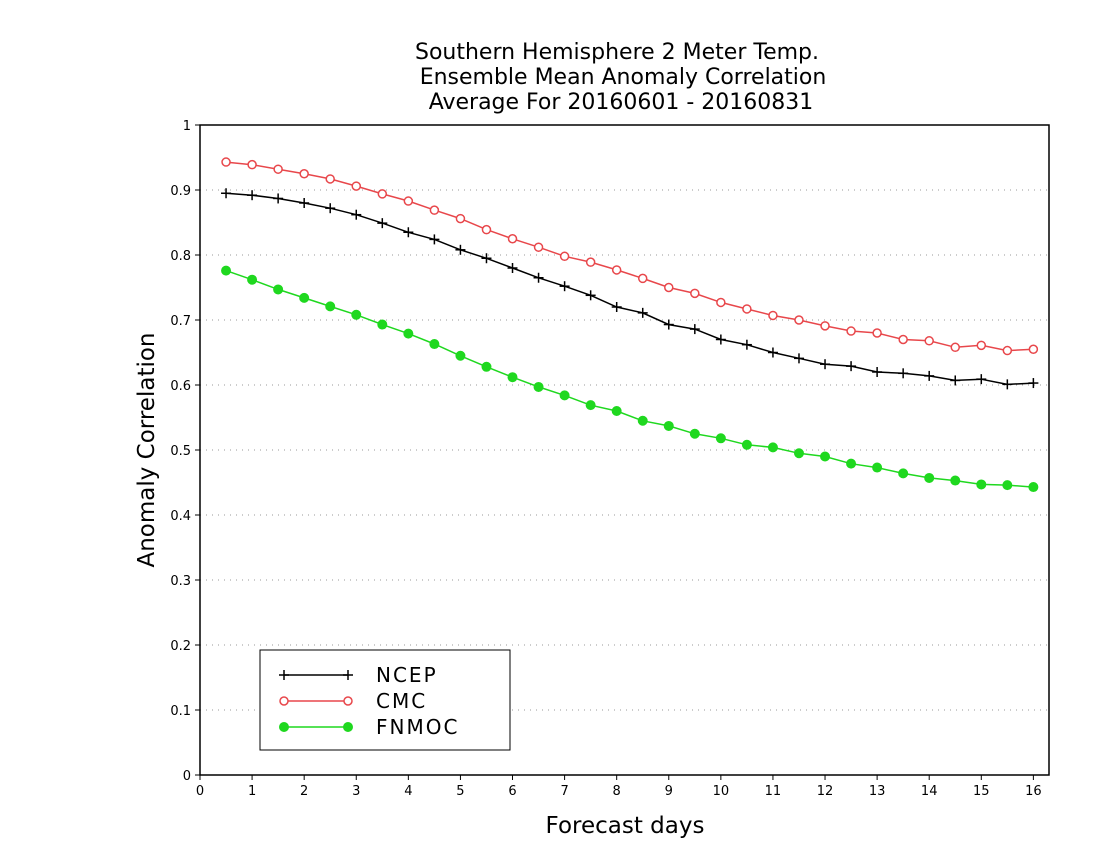 The height and width of the screenshot is (850, 1100). What do you see at coordinates (147, 449) in the screenshot?
I see `y-axis-title: Anomaly Correlation` at bounding box center [147, 449].